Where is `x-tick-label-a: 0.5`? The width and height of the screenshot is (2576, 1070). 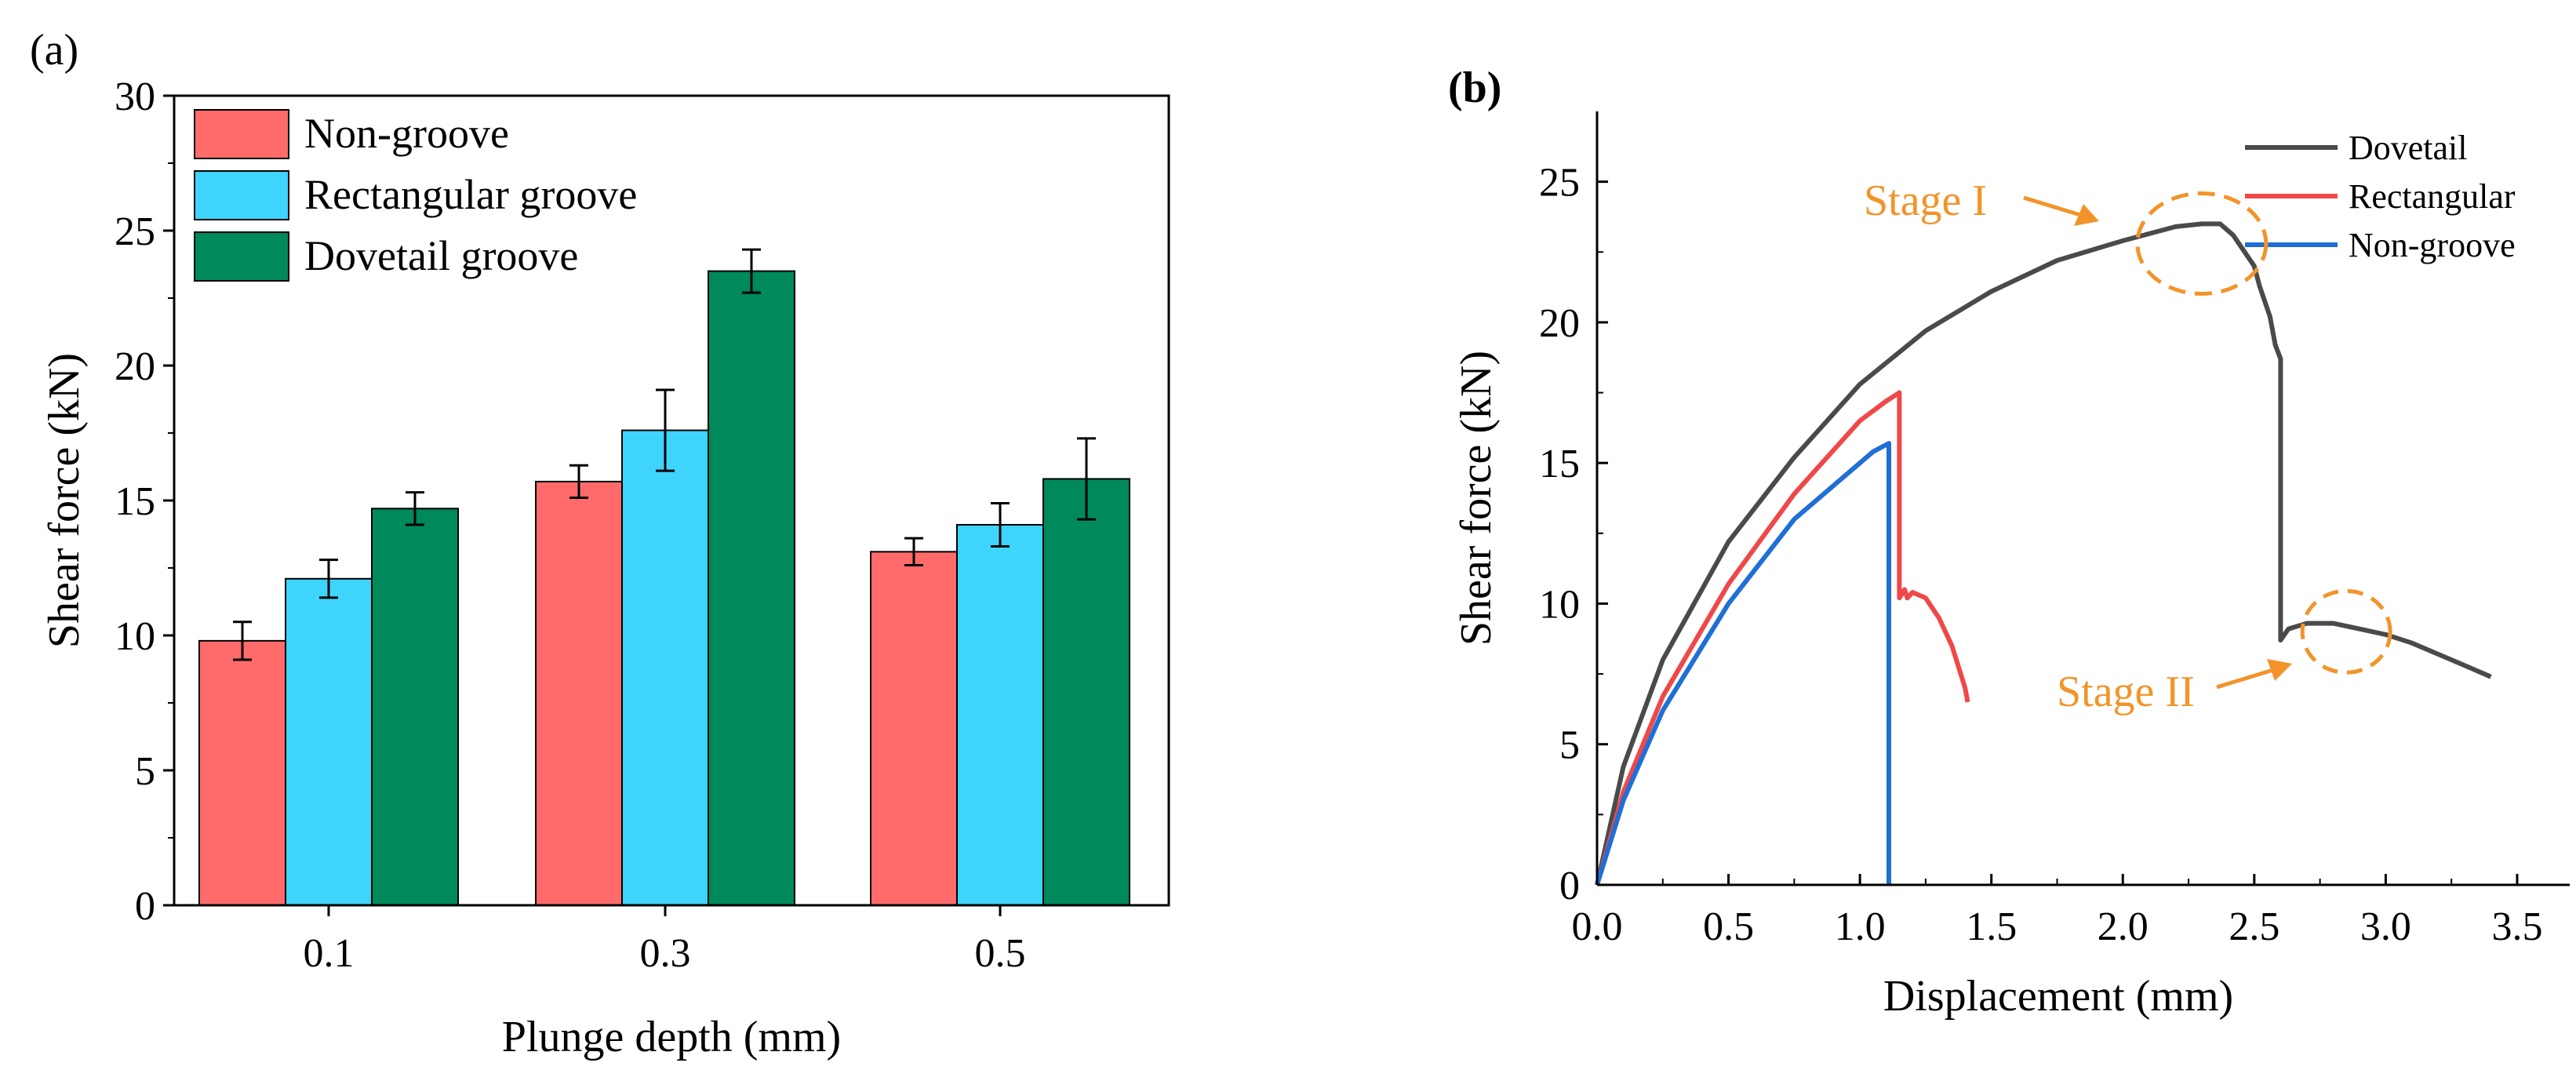
x-tick-label-a: 0.5 is located at coordinates (1000, 953).